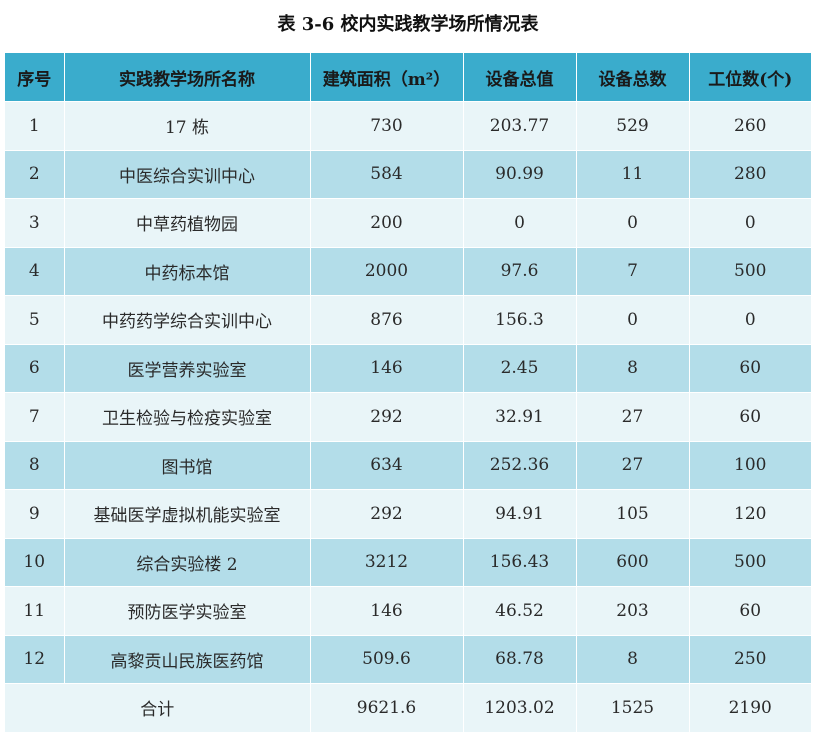  I want to click on total-row: 合计 9621.6 1203.02 1525 2190, so click(408, 707).